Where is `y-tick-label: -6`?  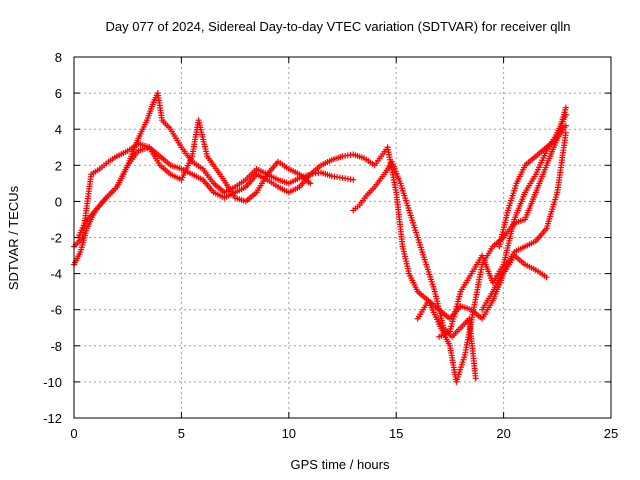
y-tick-label: -6 is located at coordinates (56, 310).